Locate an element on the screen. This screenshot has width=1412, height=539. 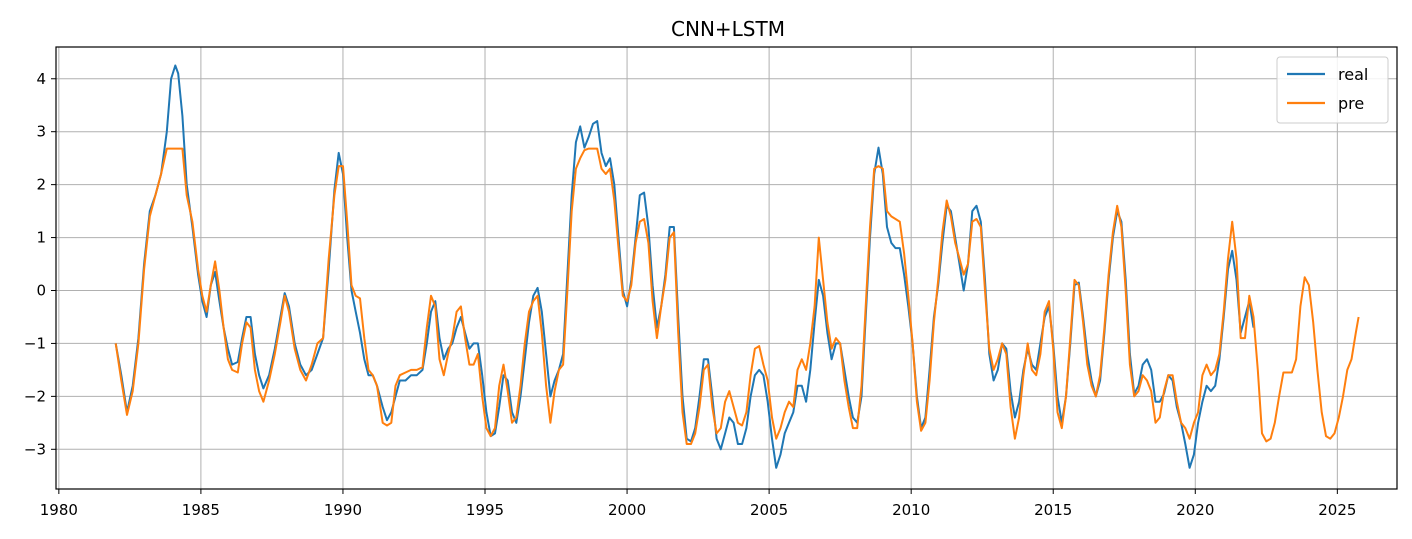
legend-box is located at coordinates (1332, 90).